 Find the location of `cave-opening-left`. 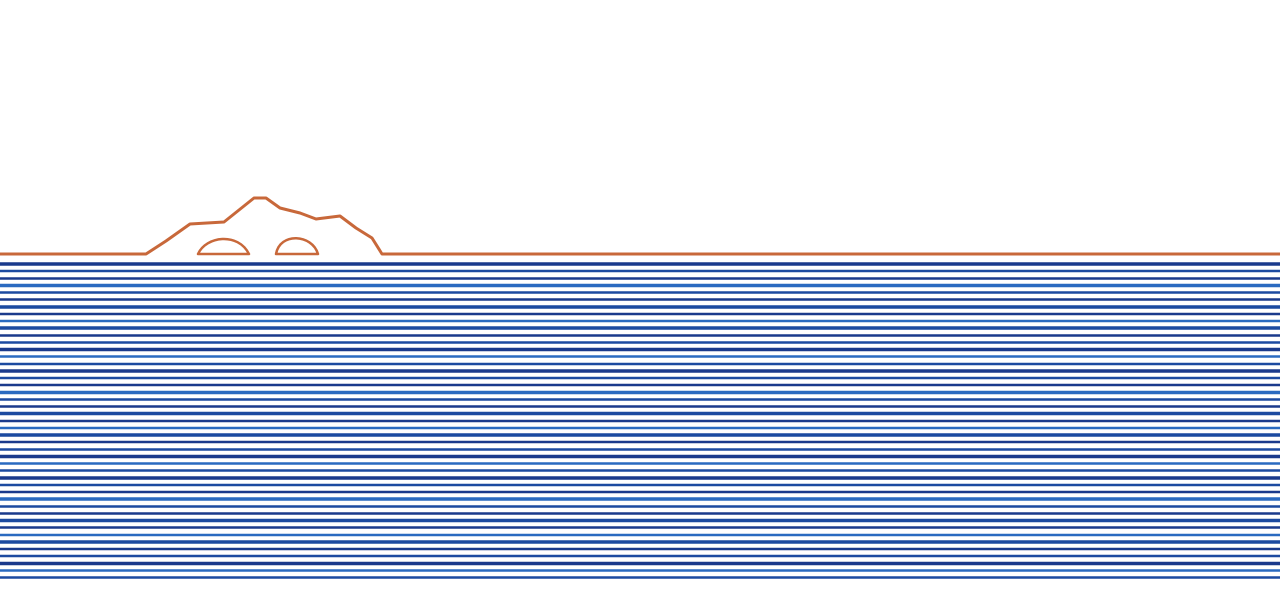

cave-opening-left is located at coordinates (223, 246).